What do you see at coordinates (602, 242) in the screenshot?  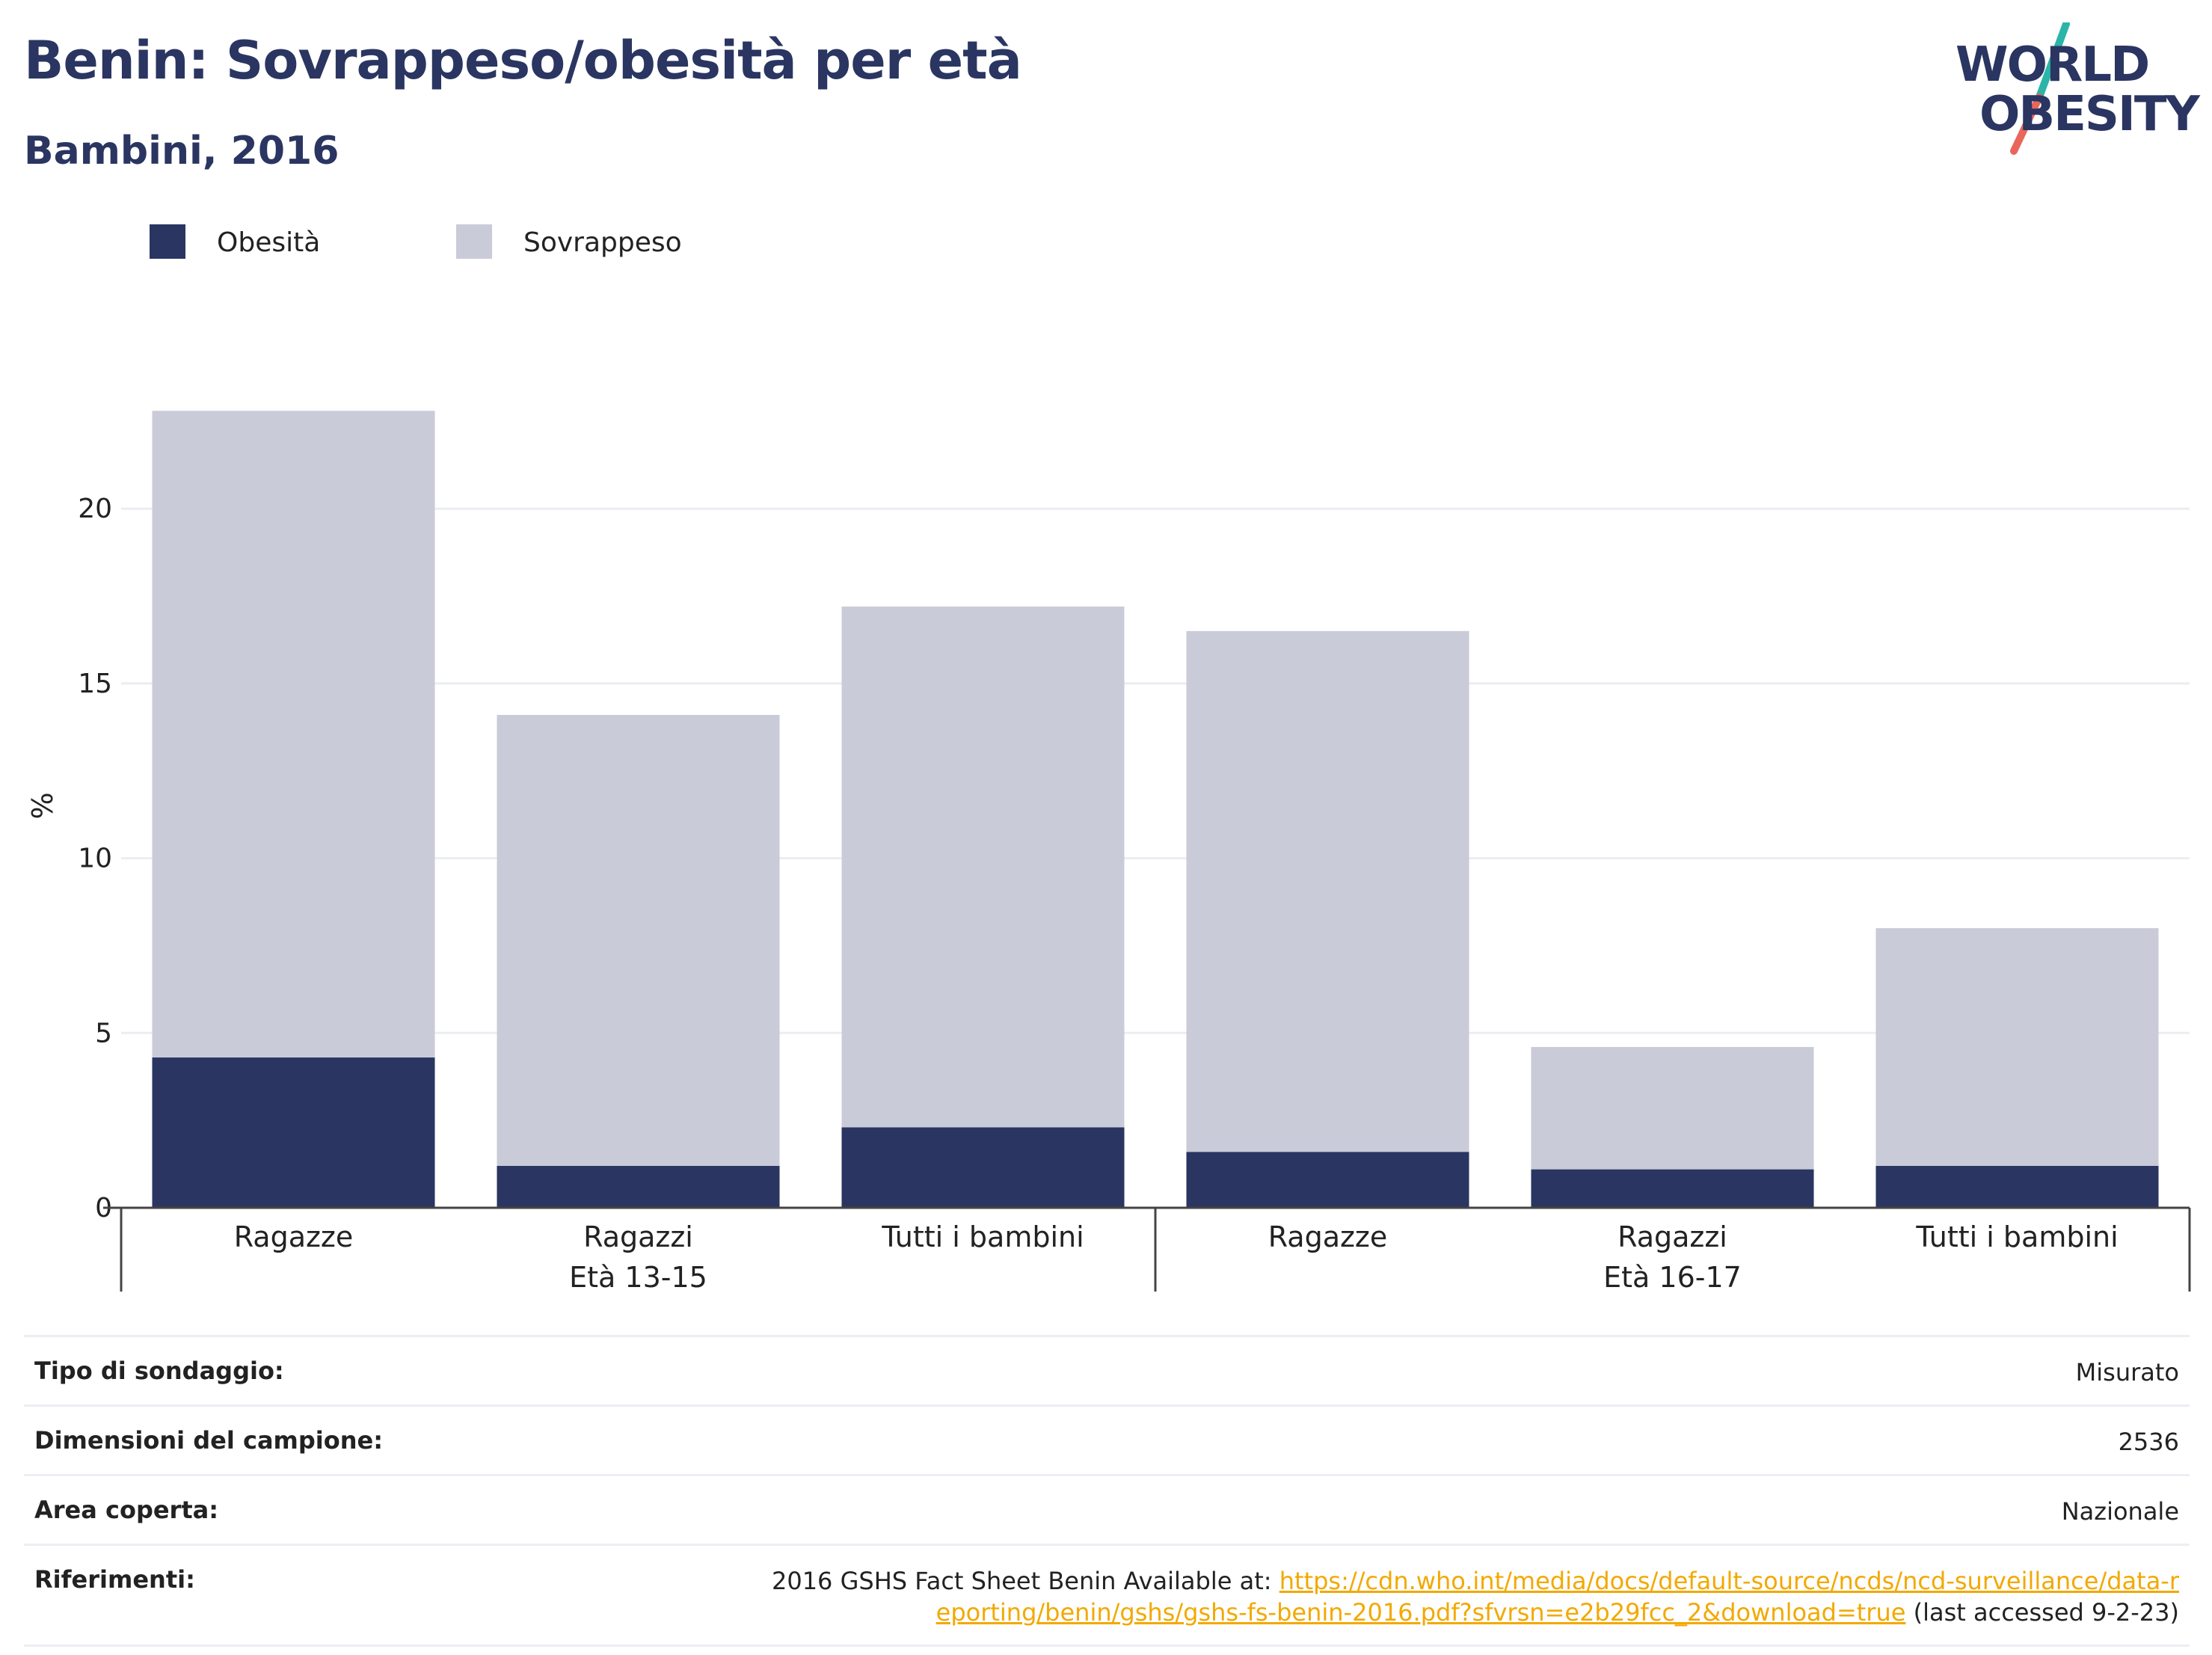 I see `legend-label: Sovrappeso` at bounding box center [602, 242].